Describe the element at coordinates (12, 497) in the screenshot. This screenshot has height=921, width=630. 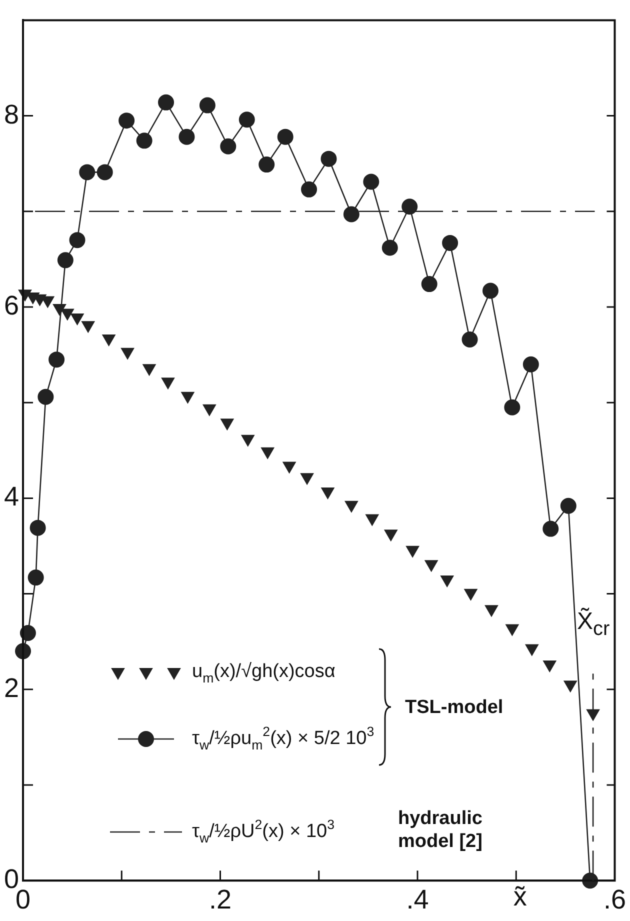
I see `y-tick-label: 4` at that location.